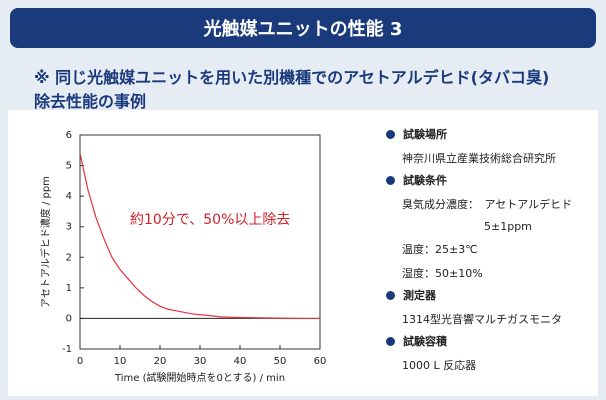  I want to click on info-line: 5±1ppm, so click(508, 226).